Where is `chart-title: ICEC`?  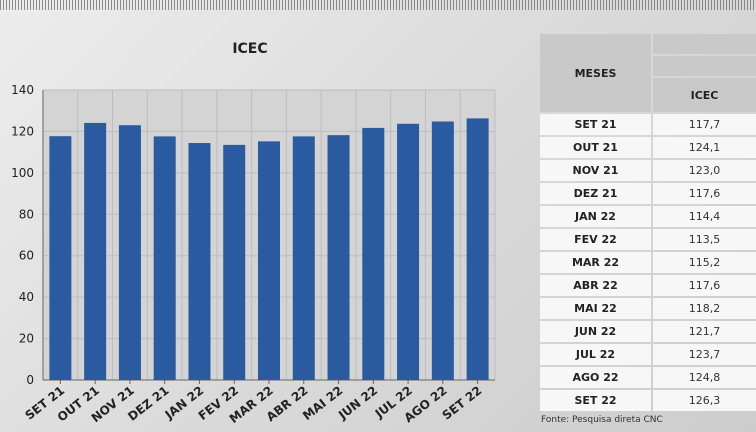 chart-title: ICEC is located at coordinates (250, 49).